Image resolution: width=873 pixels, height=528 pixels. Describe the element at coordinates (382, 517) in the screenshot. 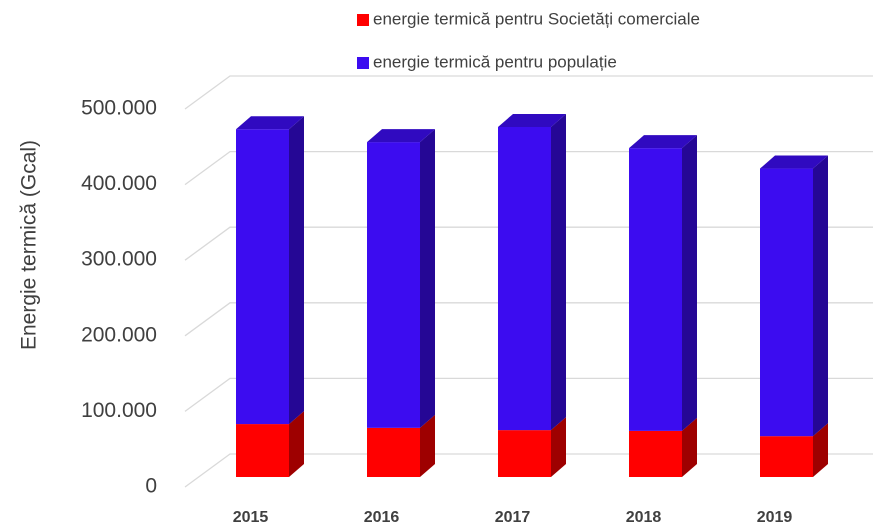

I see `x-tick-label: 2016` at that location.